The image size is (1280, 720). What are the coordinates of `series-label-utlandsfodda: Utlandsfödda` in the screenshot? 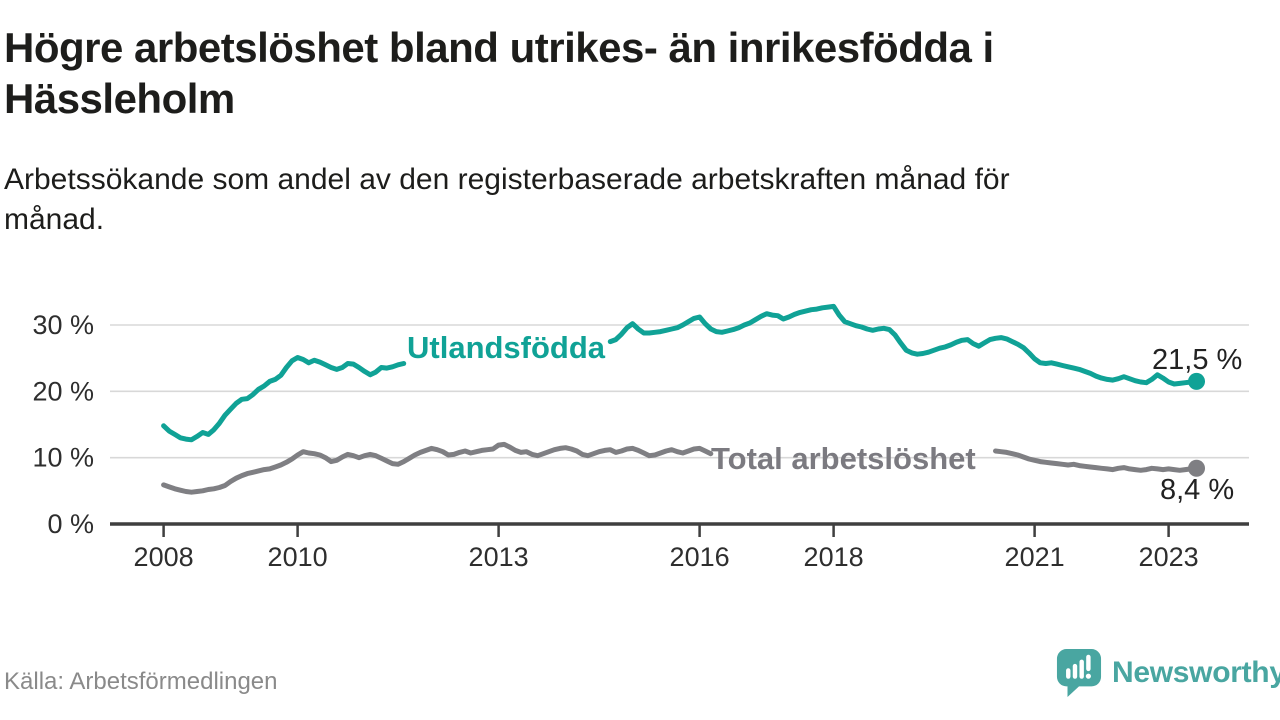 It's located at (506, 347).